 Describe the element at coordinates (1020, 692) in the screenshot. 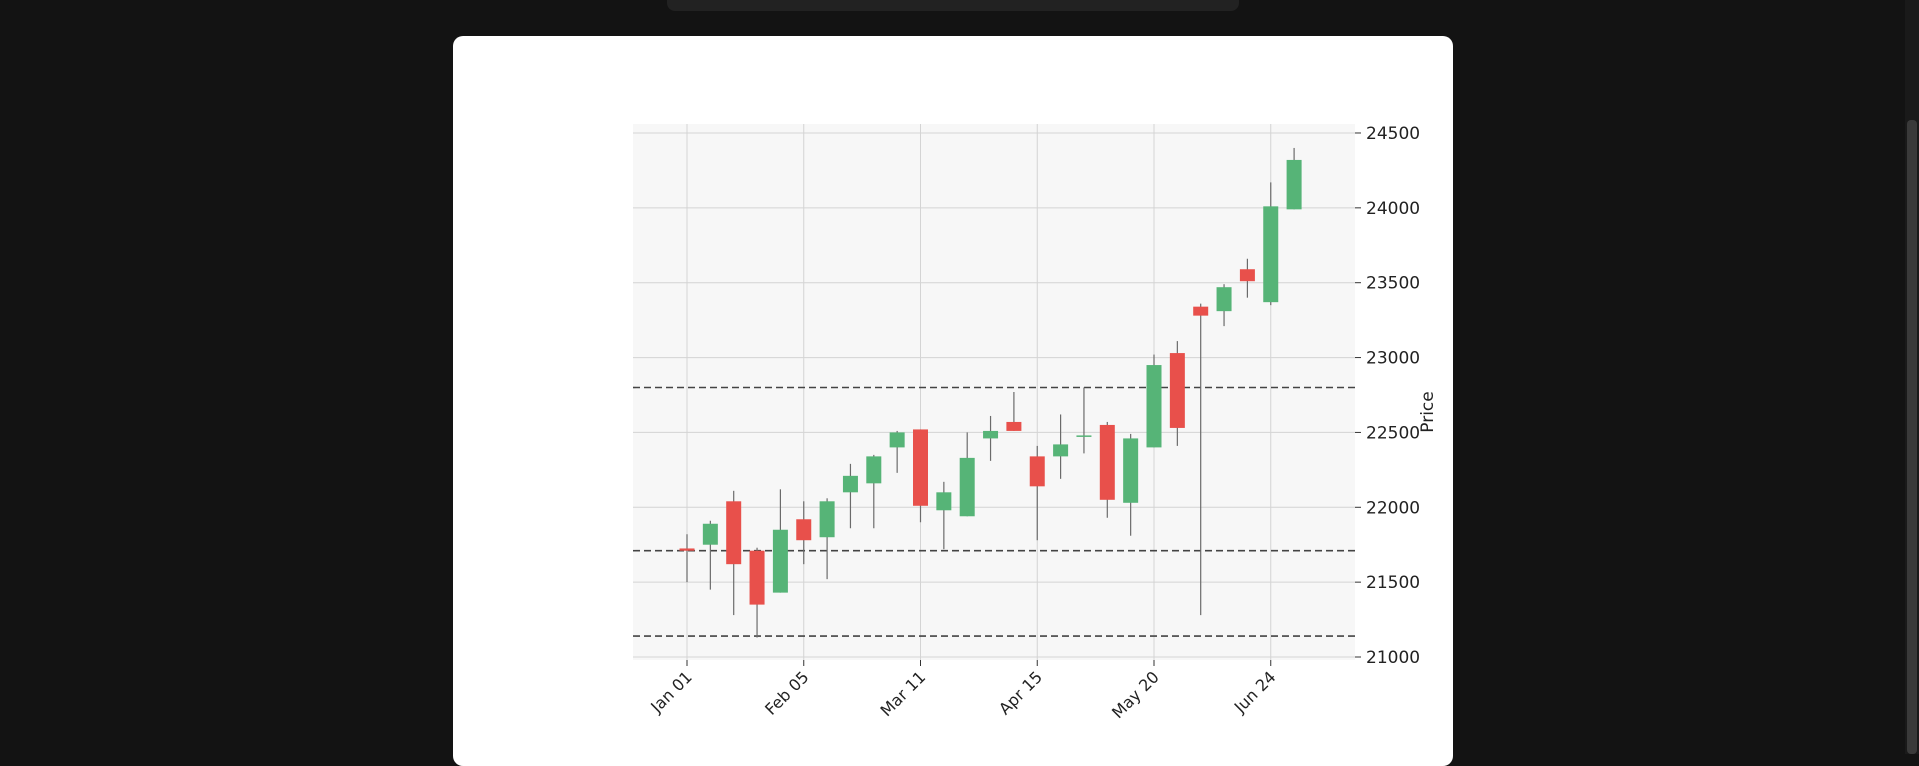

I see `x-tick-label: Apr 15` at that location.